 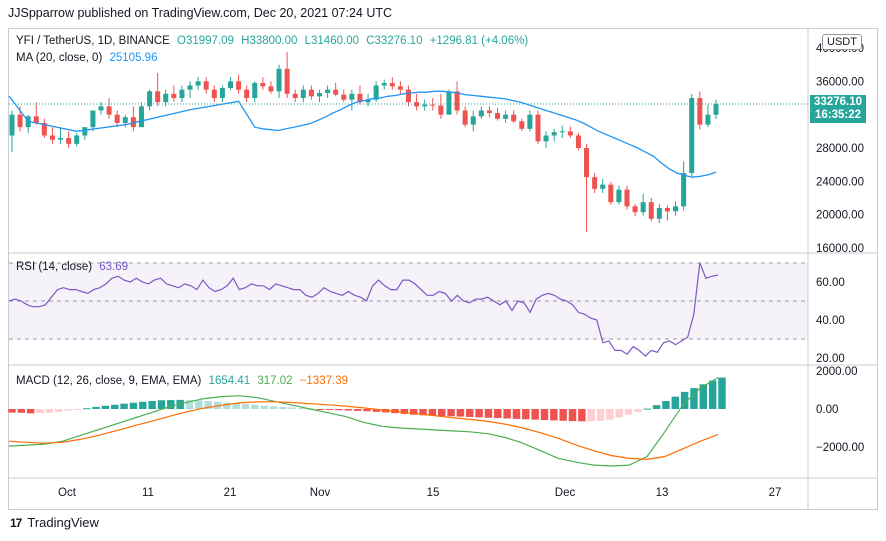 I want to click on price-tick-label: 36000.00, so click(x=840, y=82).